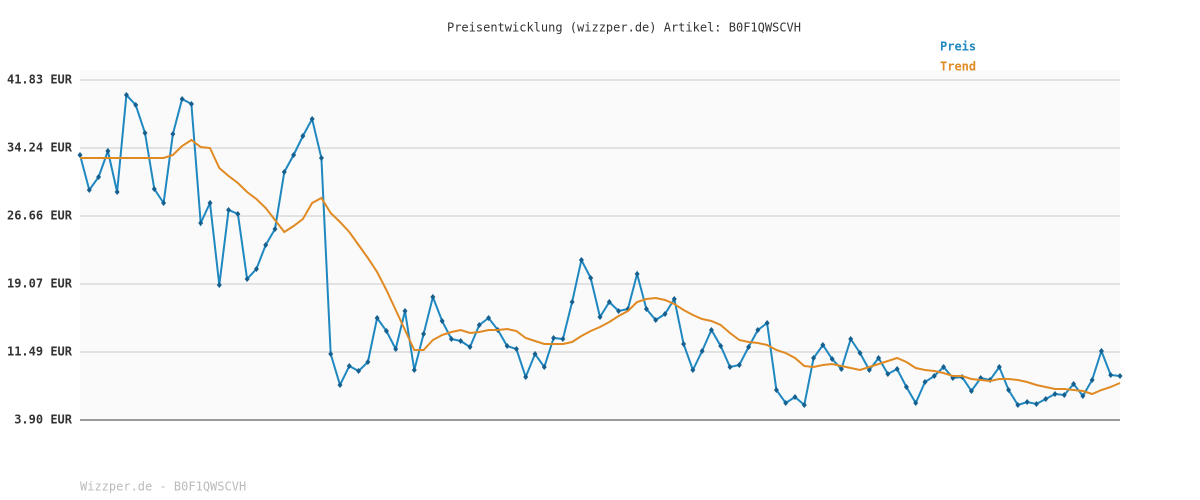 Image resolution: width=1200 pixels, height=500 pixels. What do you see at coordinates (40, 351) in the screenshot?
I see `y-tick-label: 11.49 EUR` at bounding box center [40, 351].